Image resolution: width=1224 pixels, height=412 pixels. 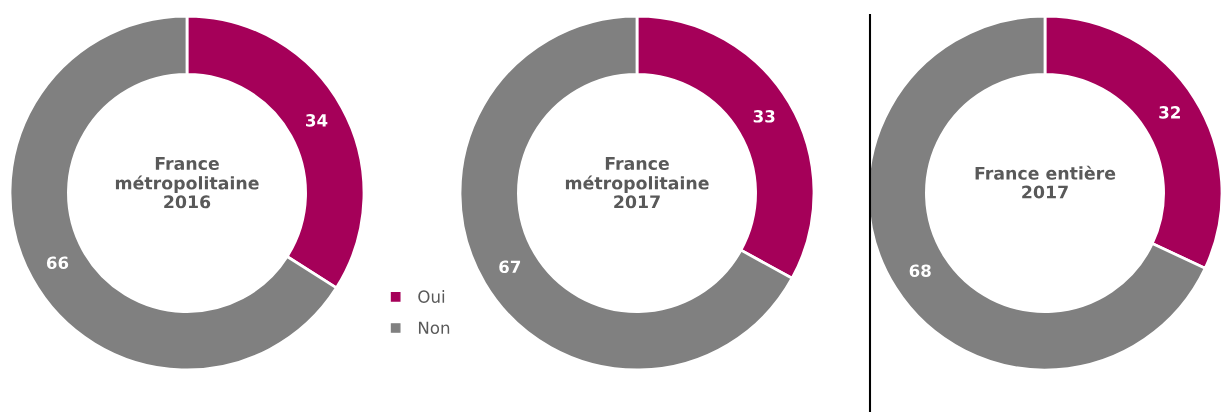 What do you see at coordinates (187, 183) in the screenshot?
I see `text: France métropolitaine 2016` at bounding box center [187, 183].